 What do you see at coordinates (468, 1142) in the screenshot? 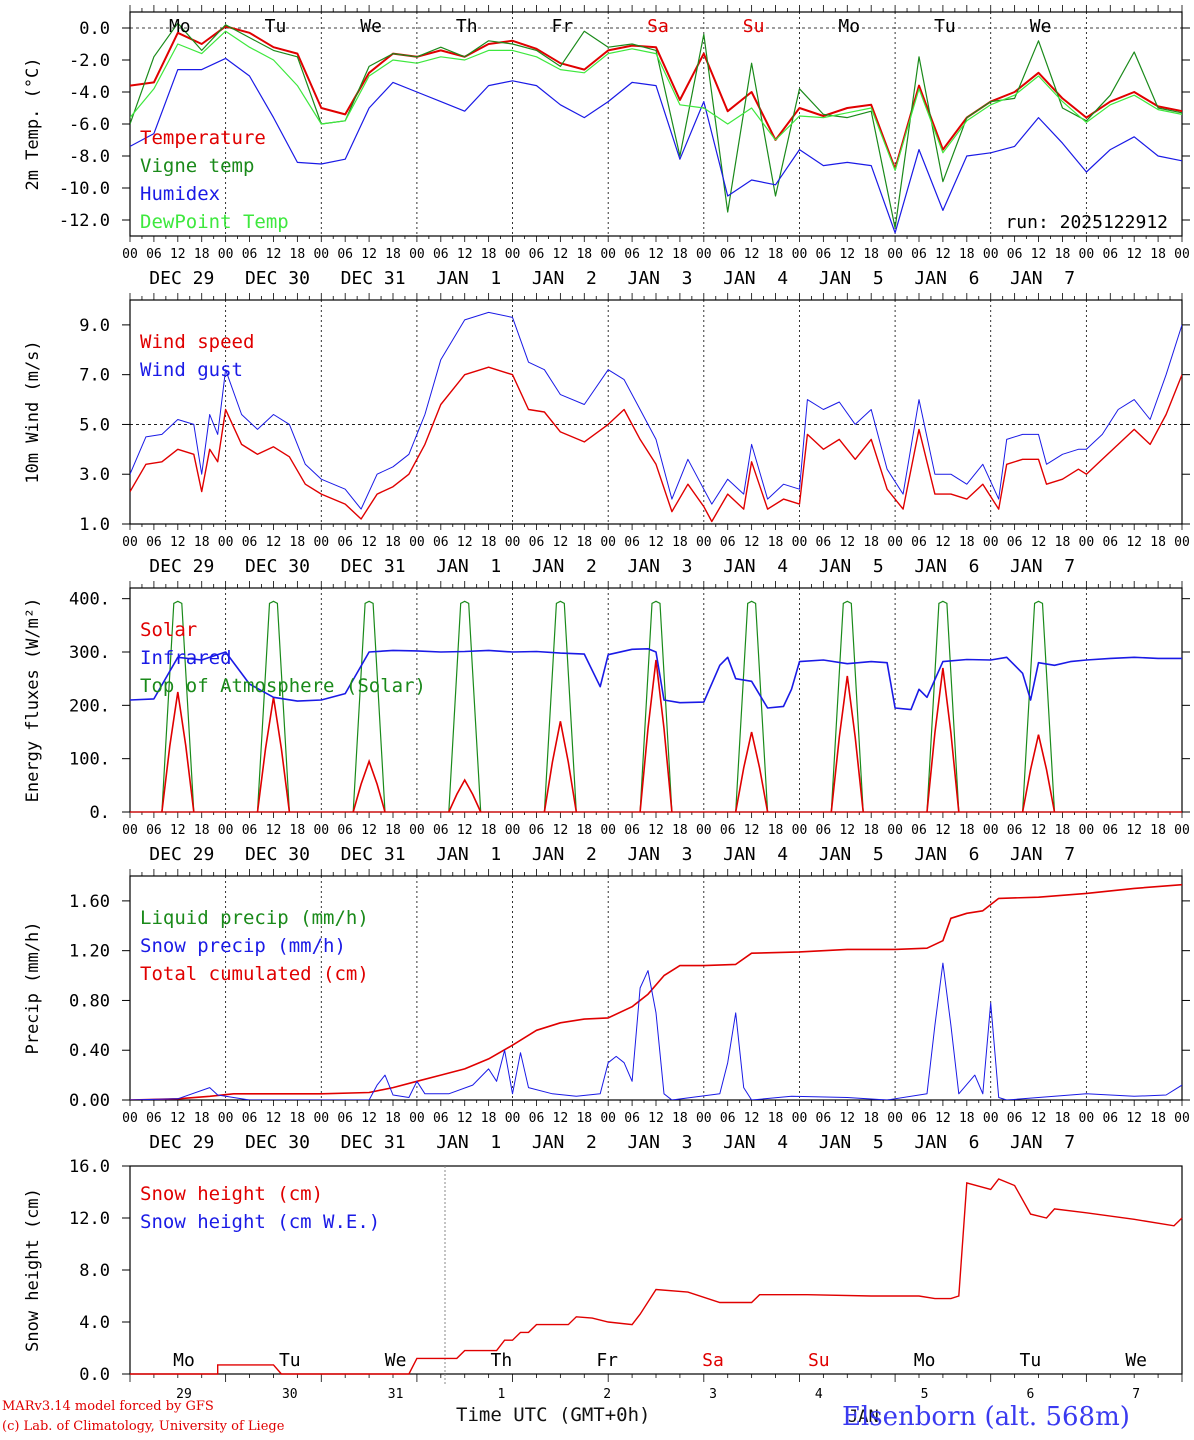
I see `date-label: JAN 1` at bounding box center [468, 1142].